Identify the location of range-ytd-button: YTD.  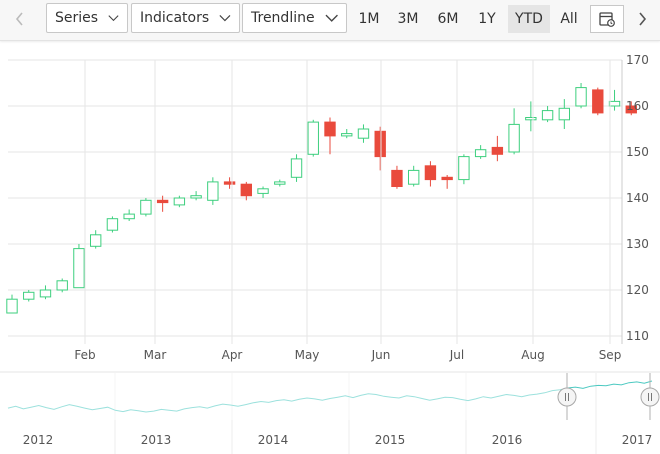
(529, 19).